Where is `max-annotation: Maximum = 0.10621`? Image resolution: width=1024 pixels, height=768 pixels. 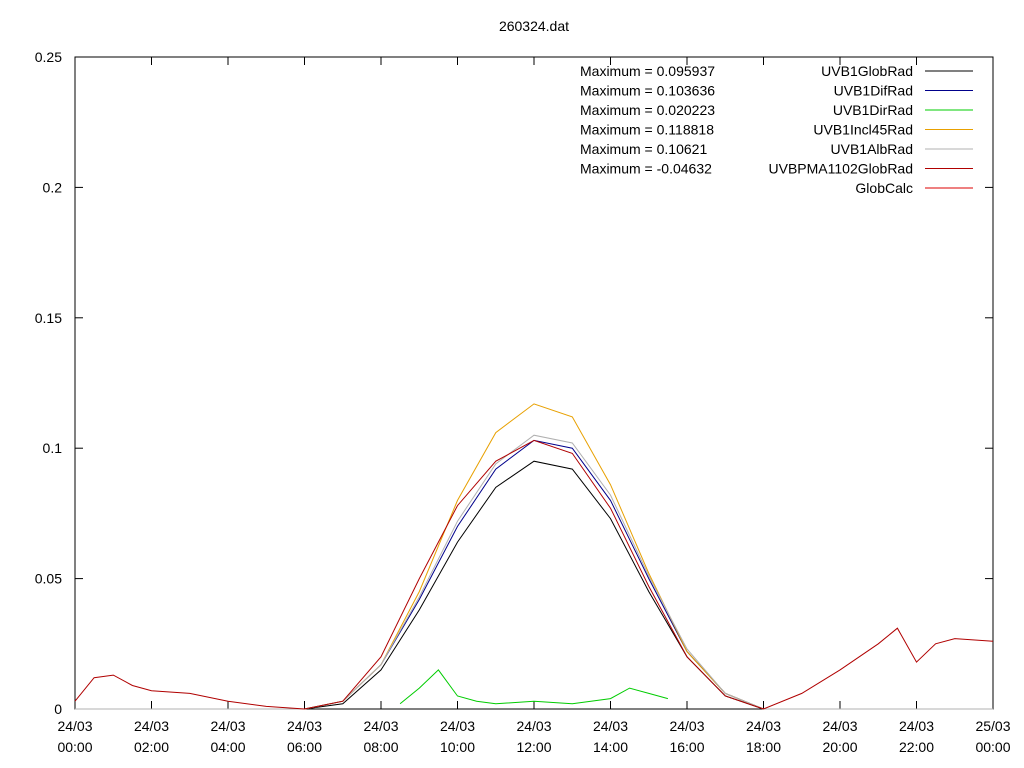 max-annotation: Maximum = 0.10621 is located at coordinates (643, 149).